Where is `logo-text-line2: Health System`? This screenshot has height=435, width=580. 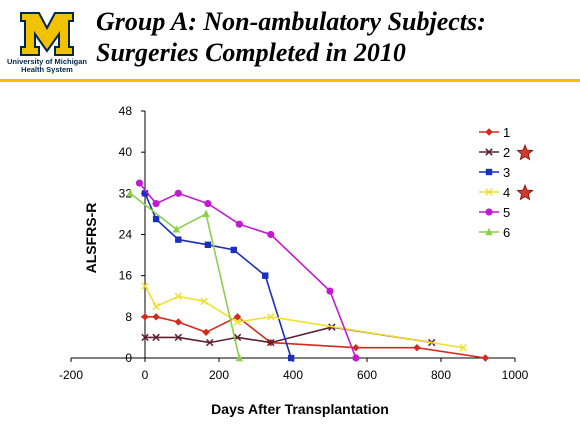 logo-text-line2: Health System is located at coordinates (47, 69).